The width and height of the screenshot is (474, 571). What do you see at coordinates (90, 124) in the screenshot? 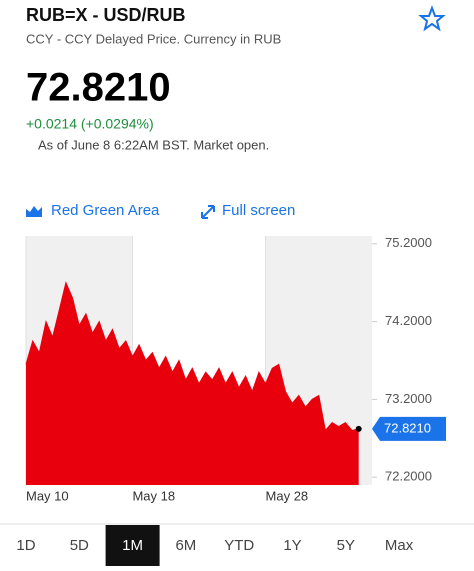
I see `change: +0.0214 (+0.0294%)` at bounding box center [90, 124].